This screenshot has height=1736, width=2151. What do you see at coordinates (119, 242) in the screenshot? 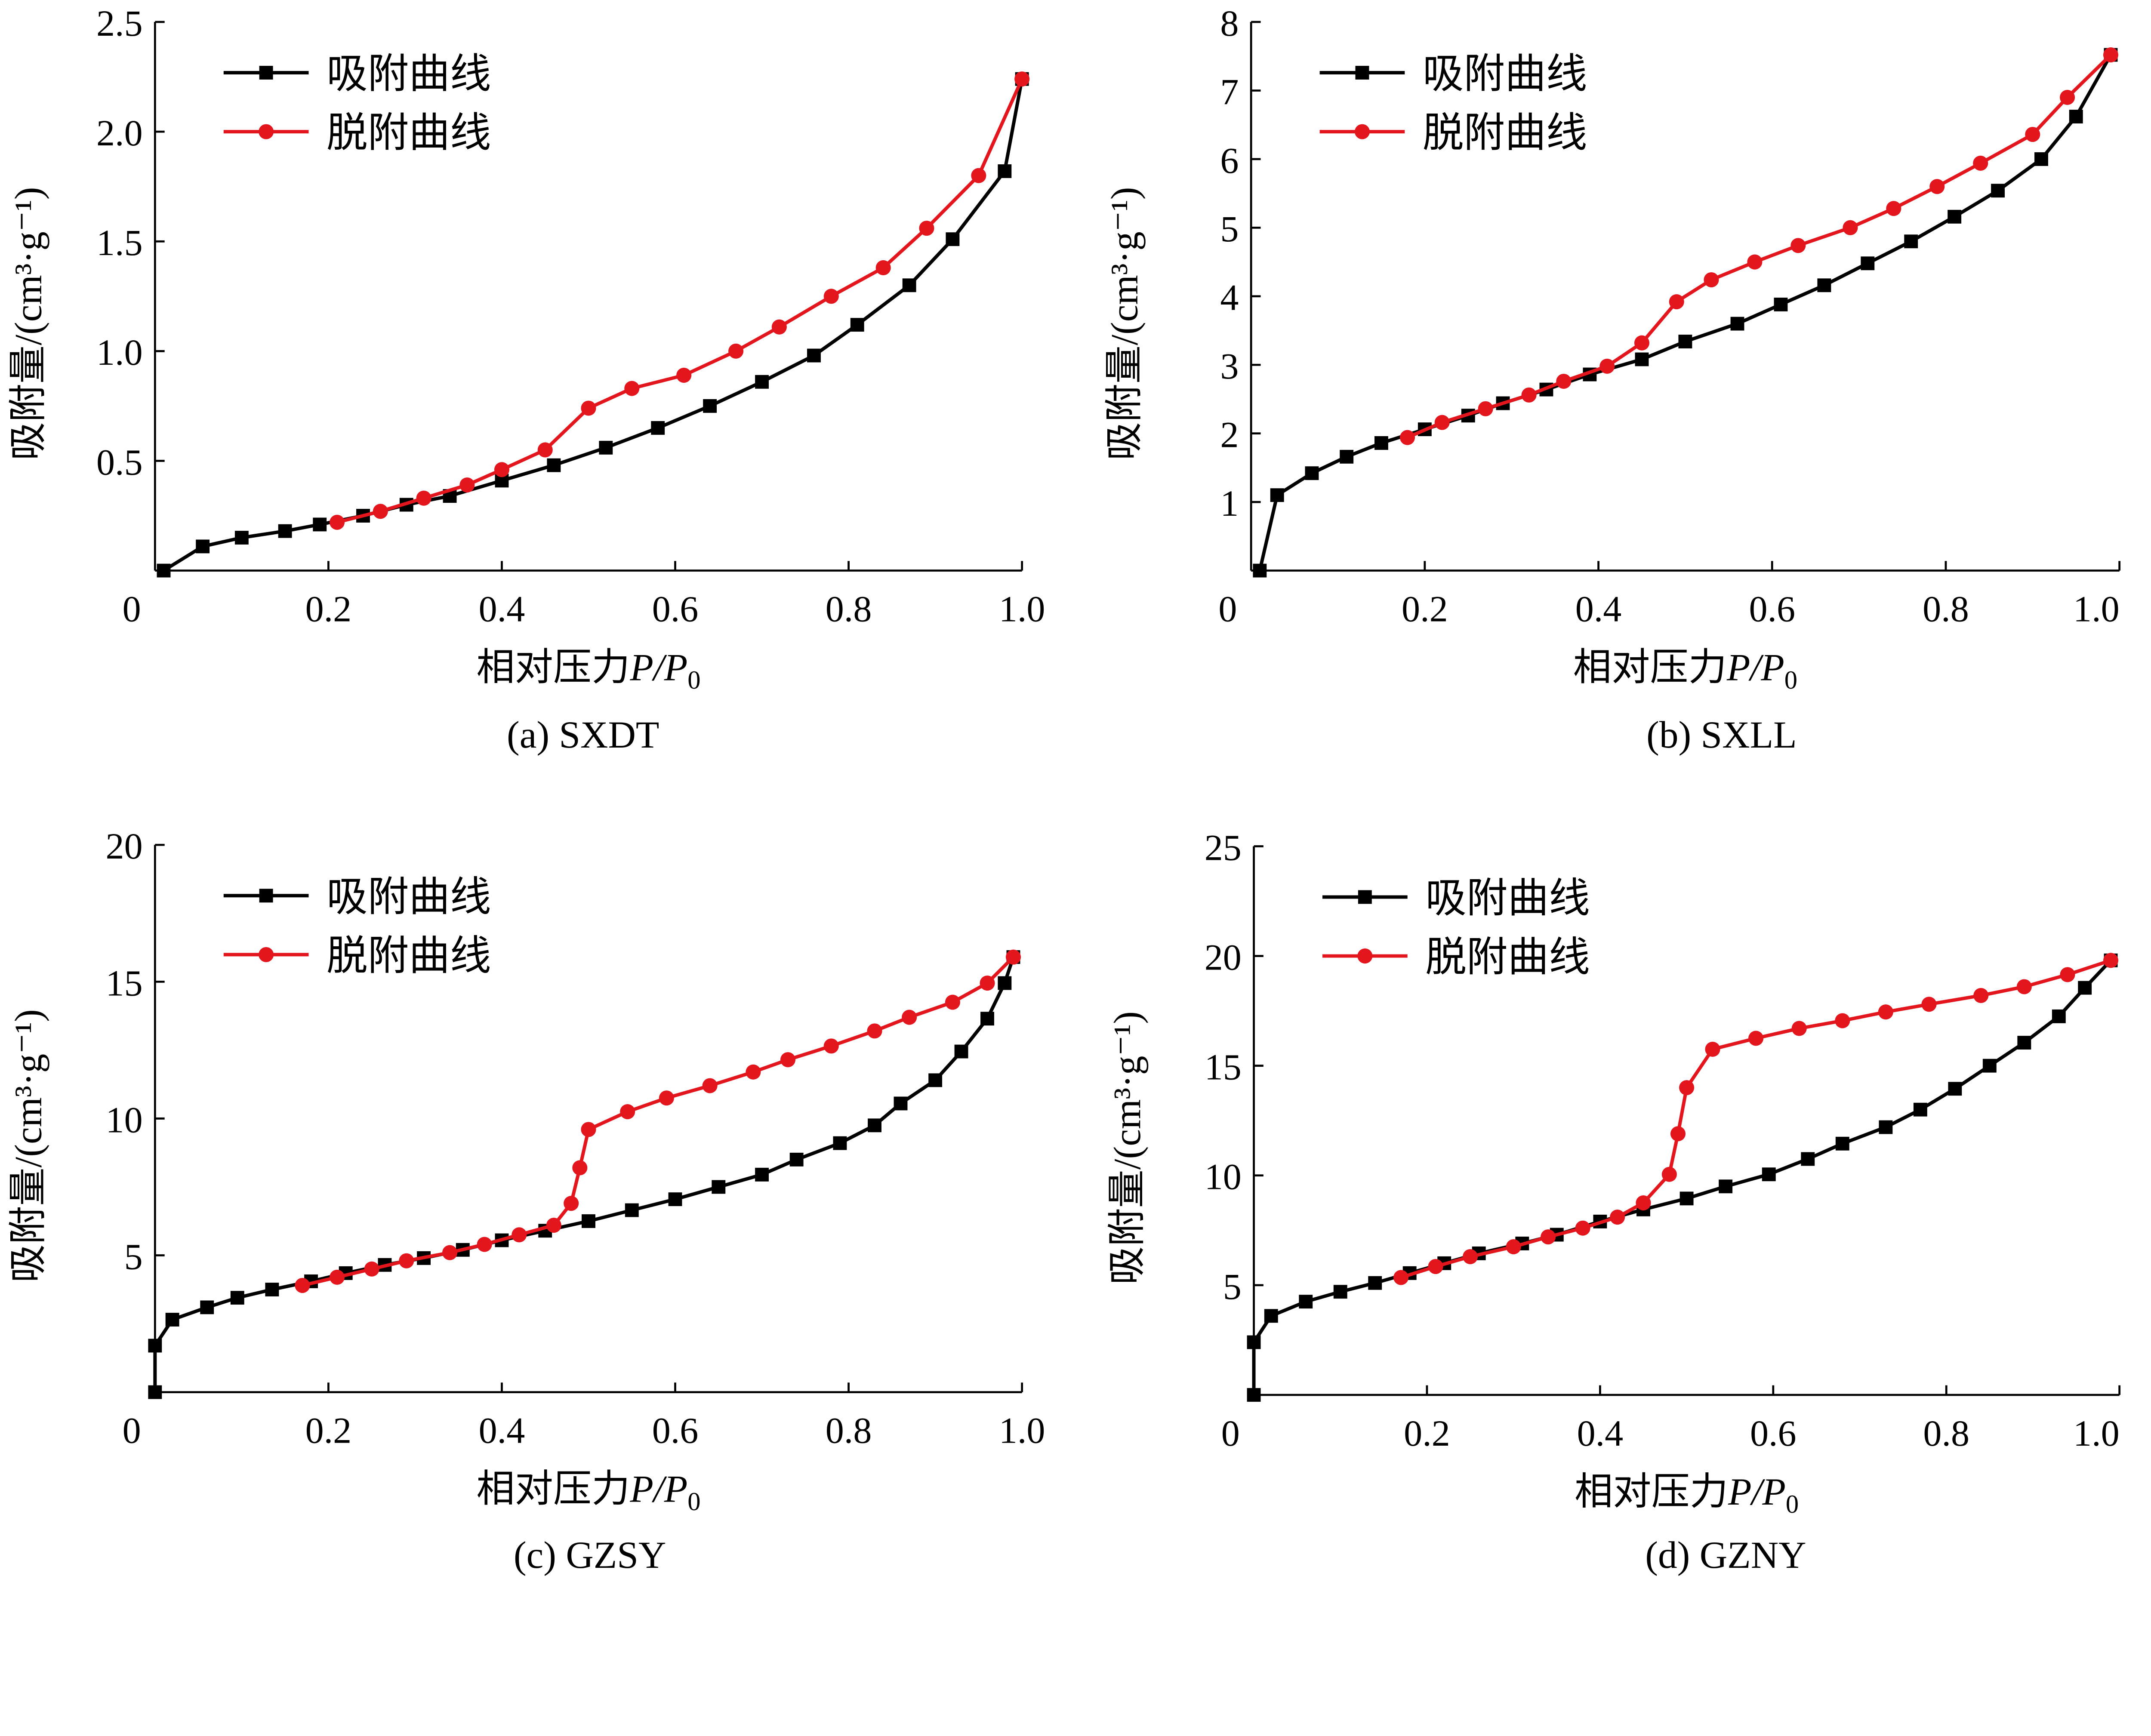
I see `y-tick-label: 1.5` at bounding box center [119, 242].